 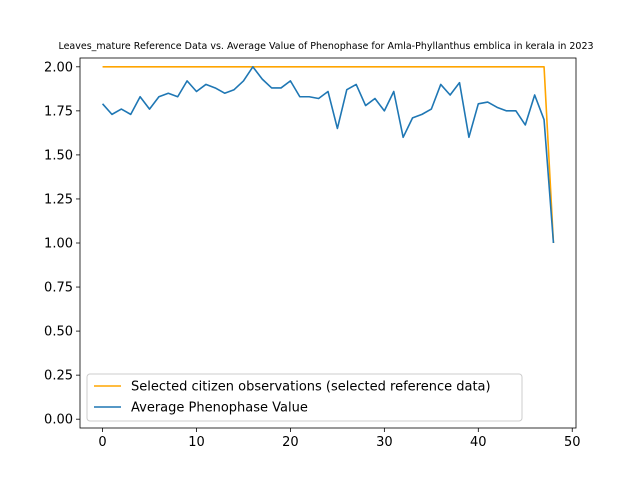 I want to click on y-tick-label: 0.75, so click(x=58, y=288).